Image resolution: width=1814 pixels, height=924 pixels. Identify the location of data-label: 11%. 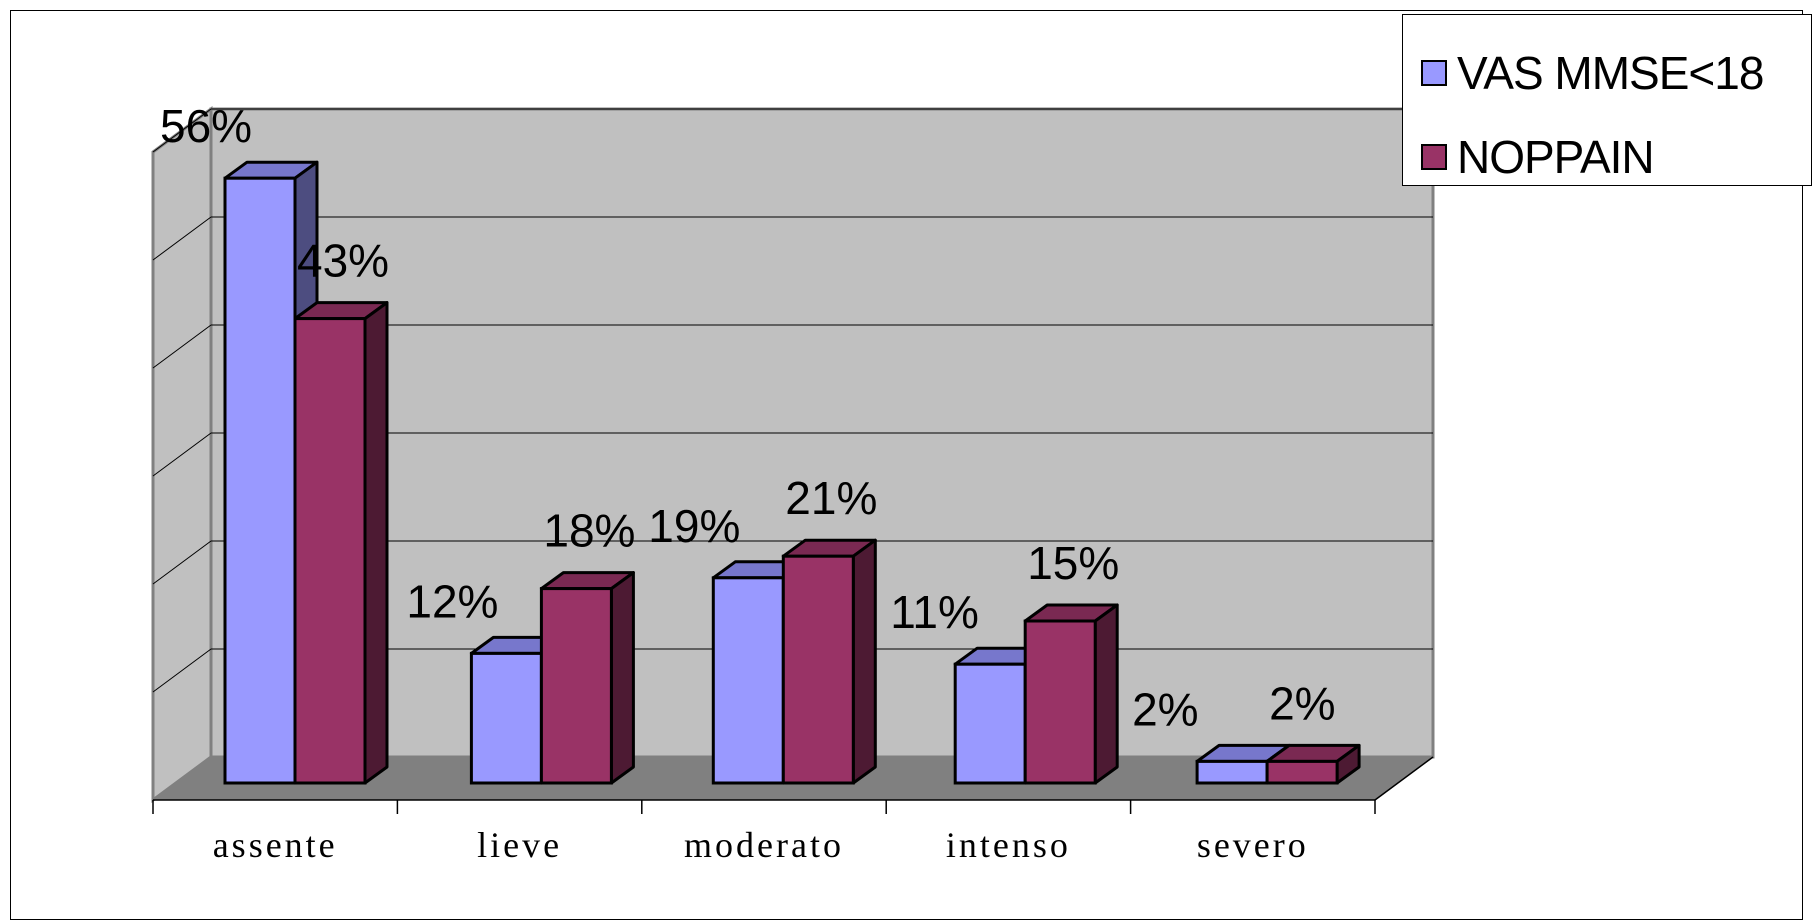
(934, 612).